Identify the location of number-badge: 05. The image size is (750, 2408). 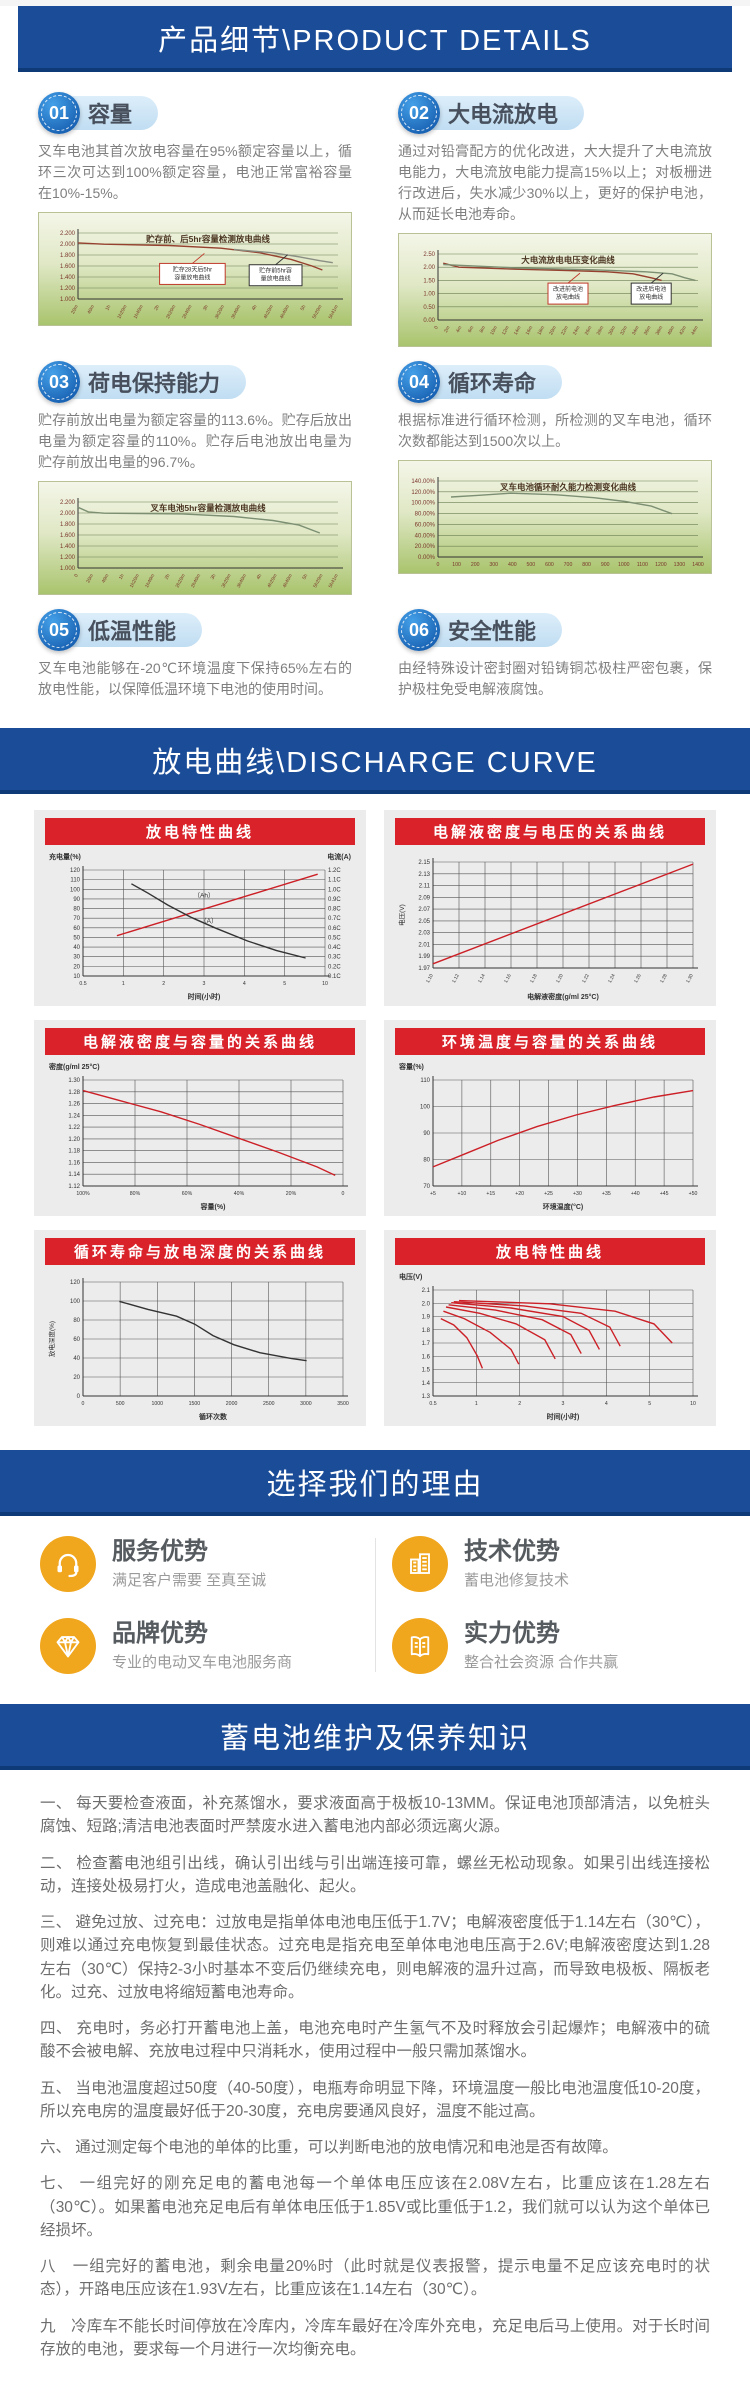
(59, 630).